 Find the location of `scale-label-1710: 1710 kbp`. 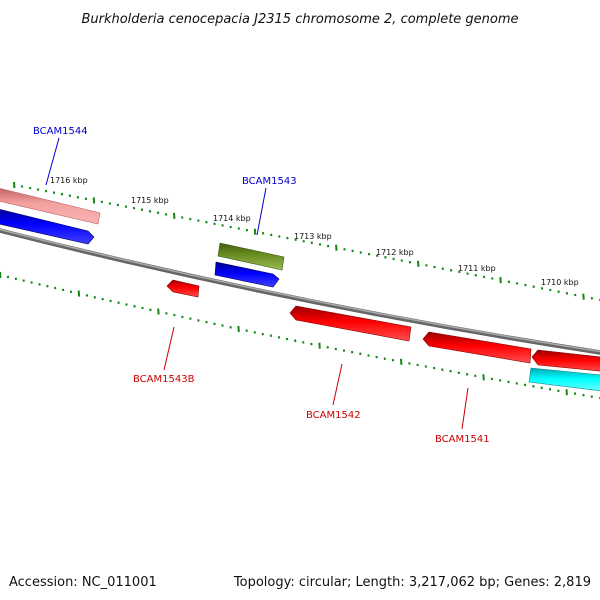

scale-label-1710: 1710 kbp is located at coordinates (560, 282).